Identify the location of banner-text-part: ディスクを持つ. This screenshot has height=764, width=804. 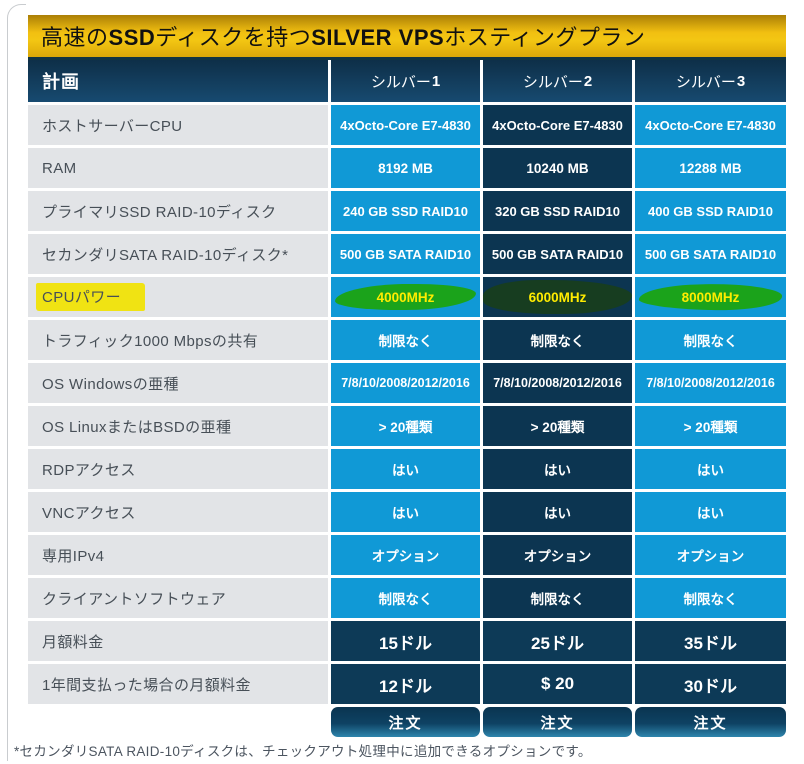
(233, 37).